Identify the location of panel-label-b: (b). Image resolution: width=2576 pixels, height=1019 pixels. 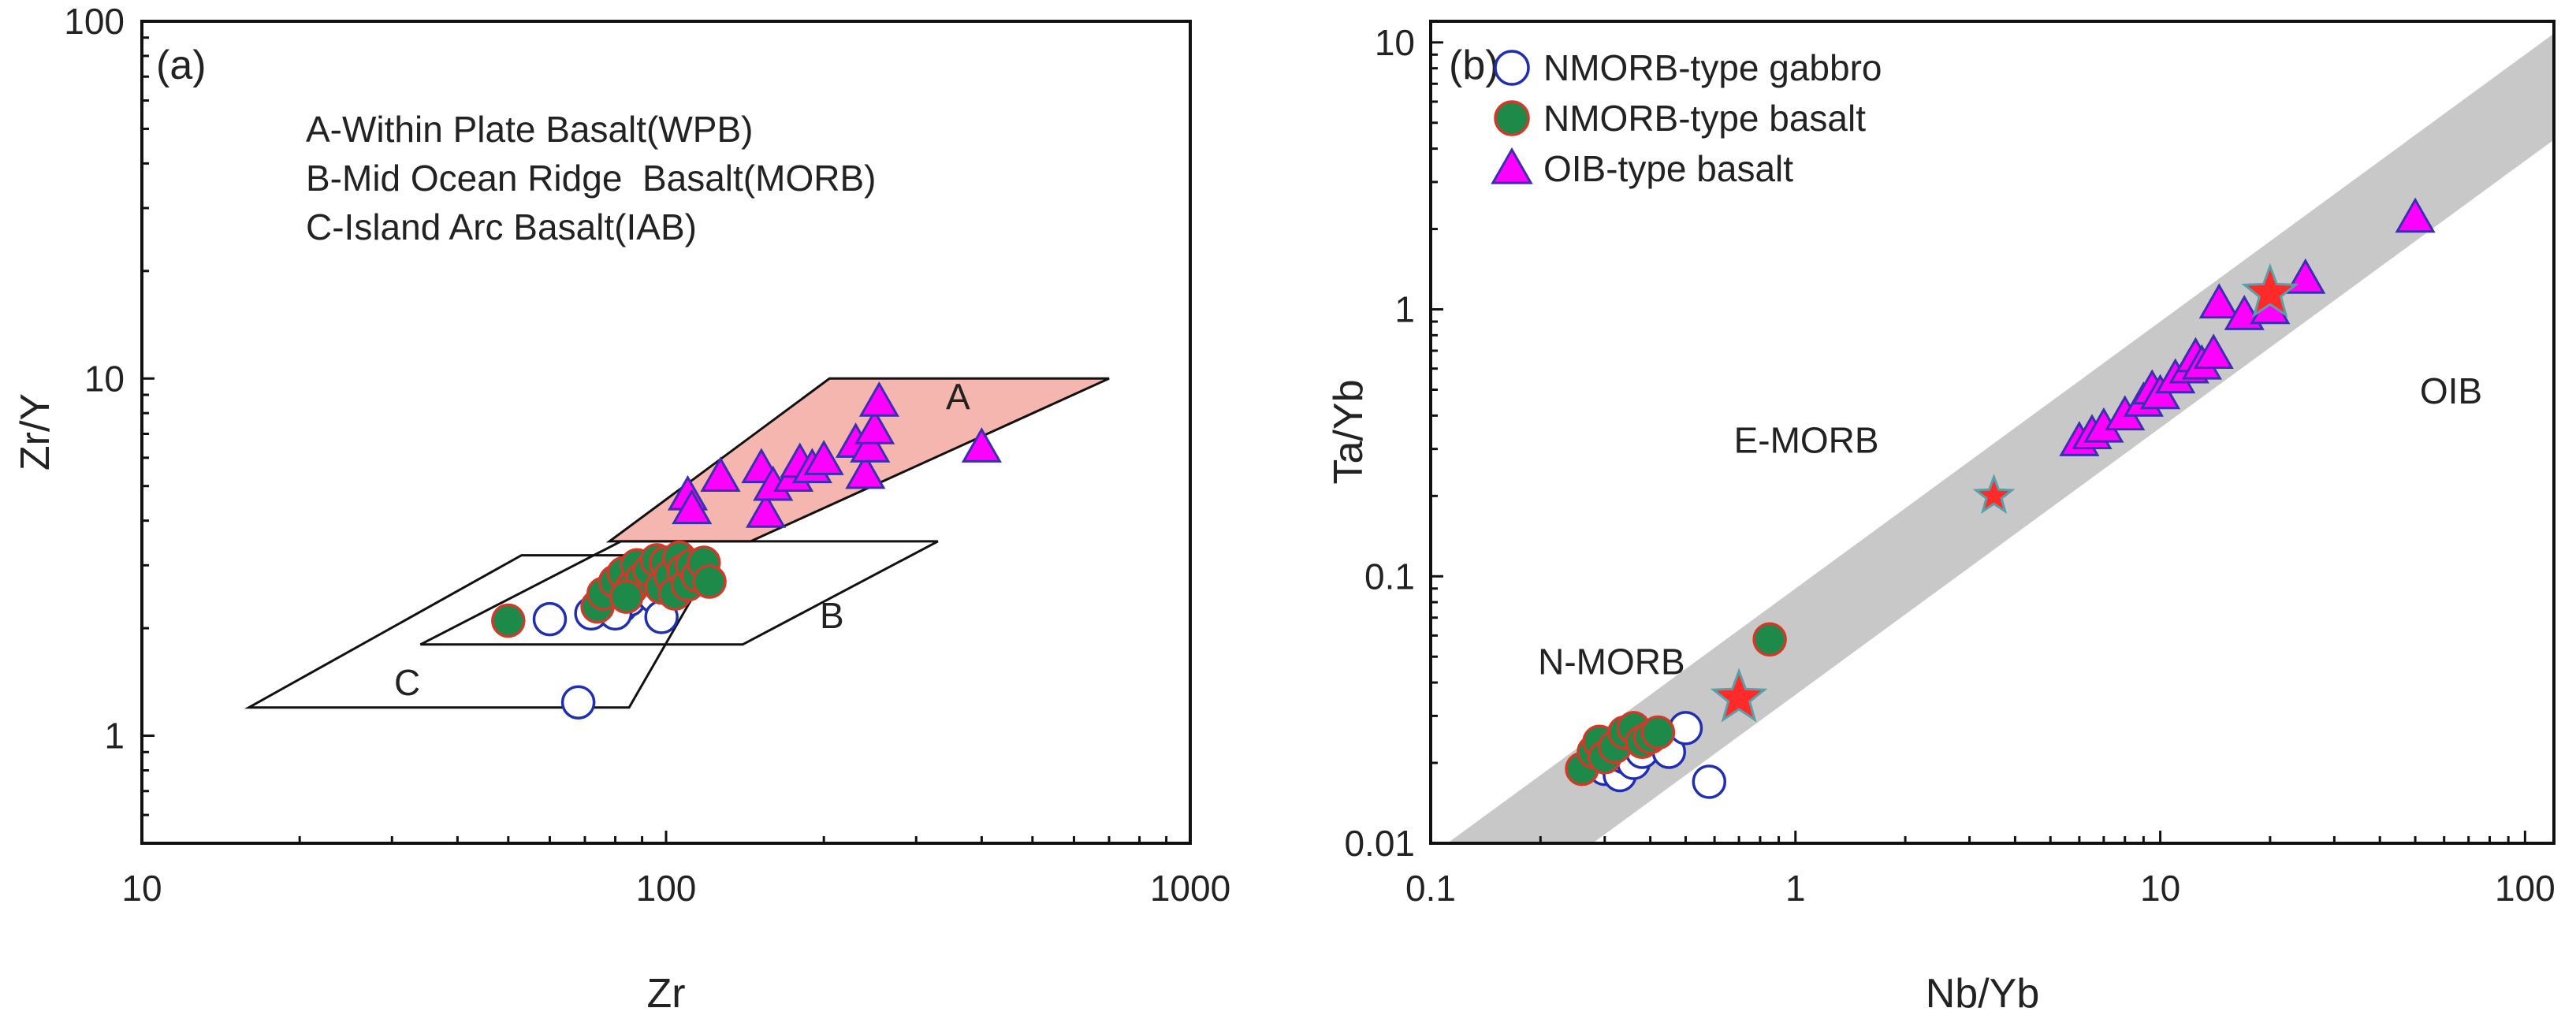
(1474, 65).